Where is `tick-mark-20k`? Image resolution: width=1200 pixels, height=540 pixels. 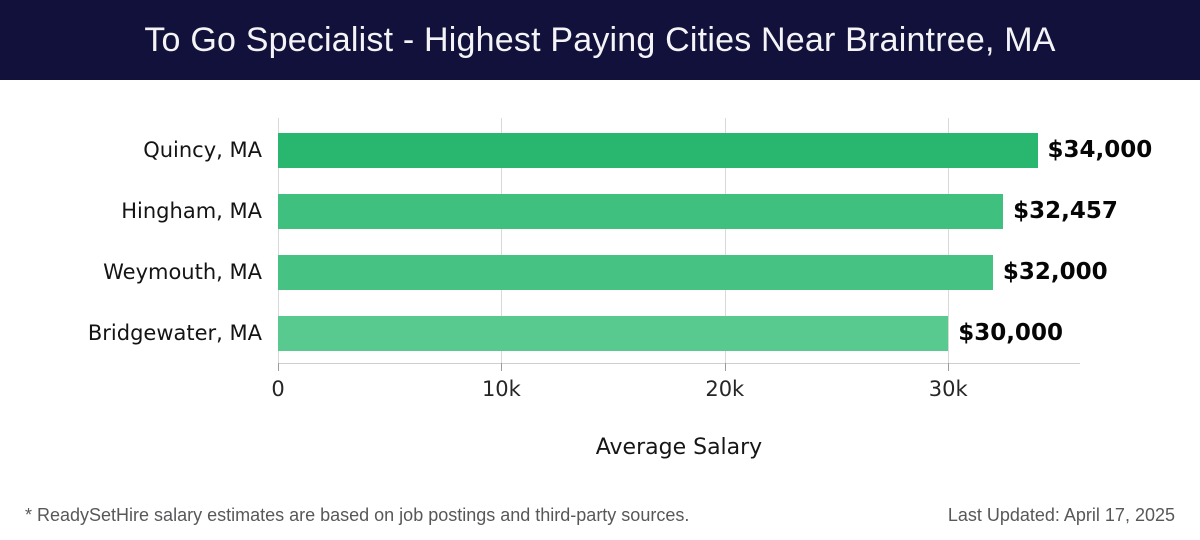
tick-mark-20k is located at coordinates (725, 367).